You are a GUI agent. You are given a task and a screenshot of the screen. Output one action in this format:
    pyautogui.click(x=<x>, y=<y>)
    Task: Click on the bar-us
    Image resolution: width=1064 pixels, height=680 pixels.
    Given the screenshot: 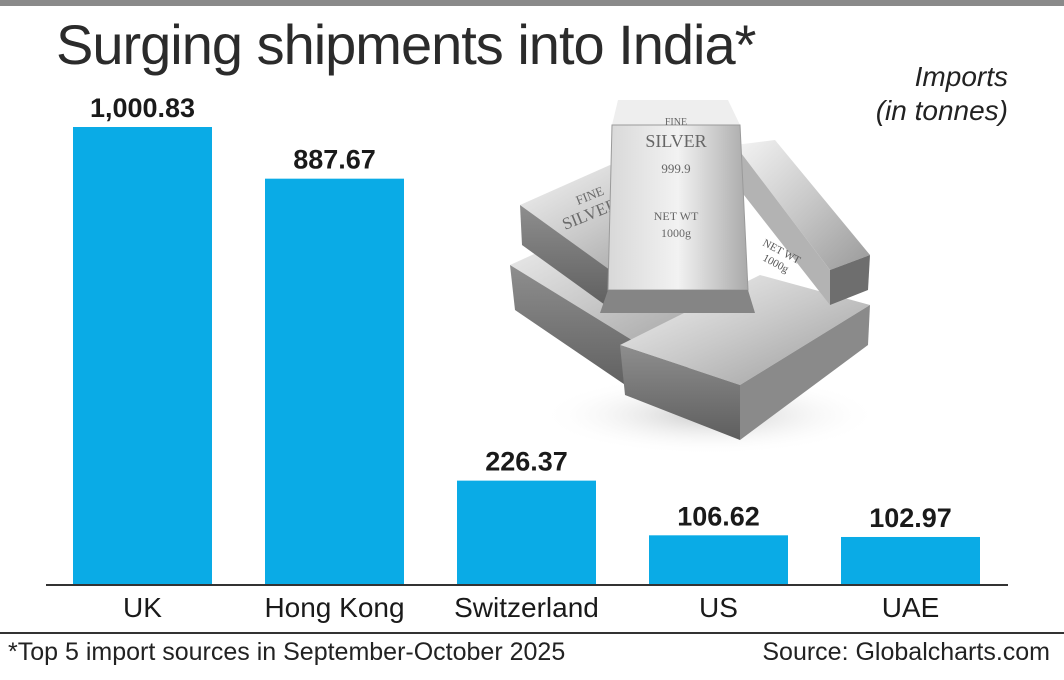 What is the action you would take?
    pyautogui.click(x=718, y=559)
    